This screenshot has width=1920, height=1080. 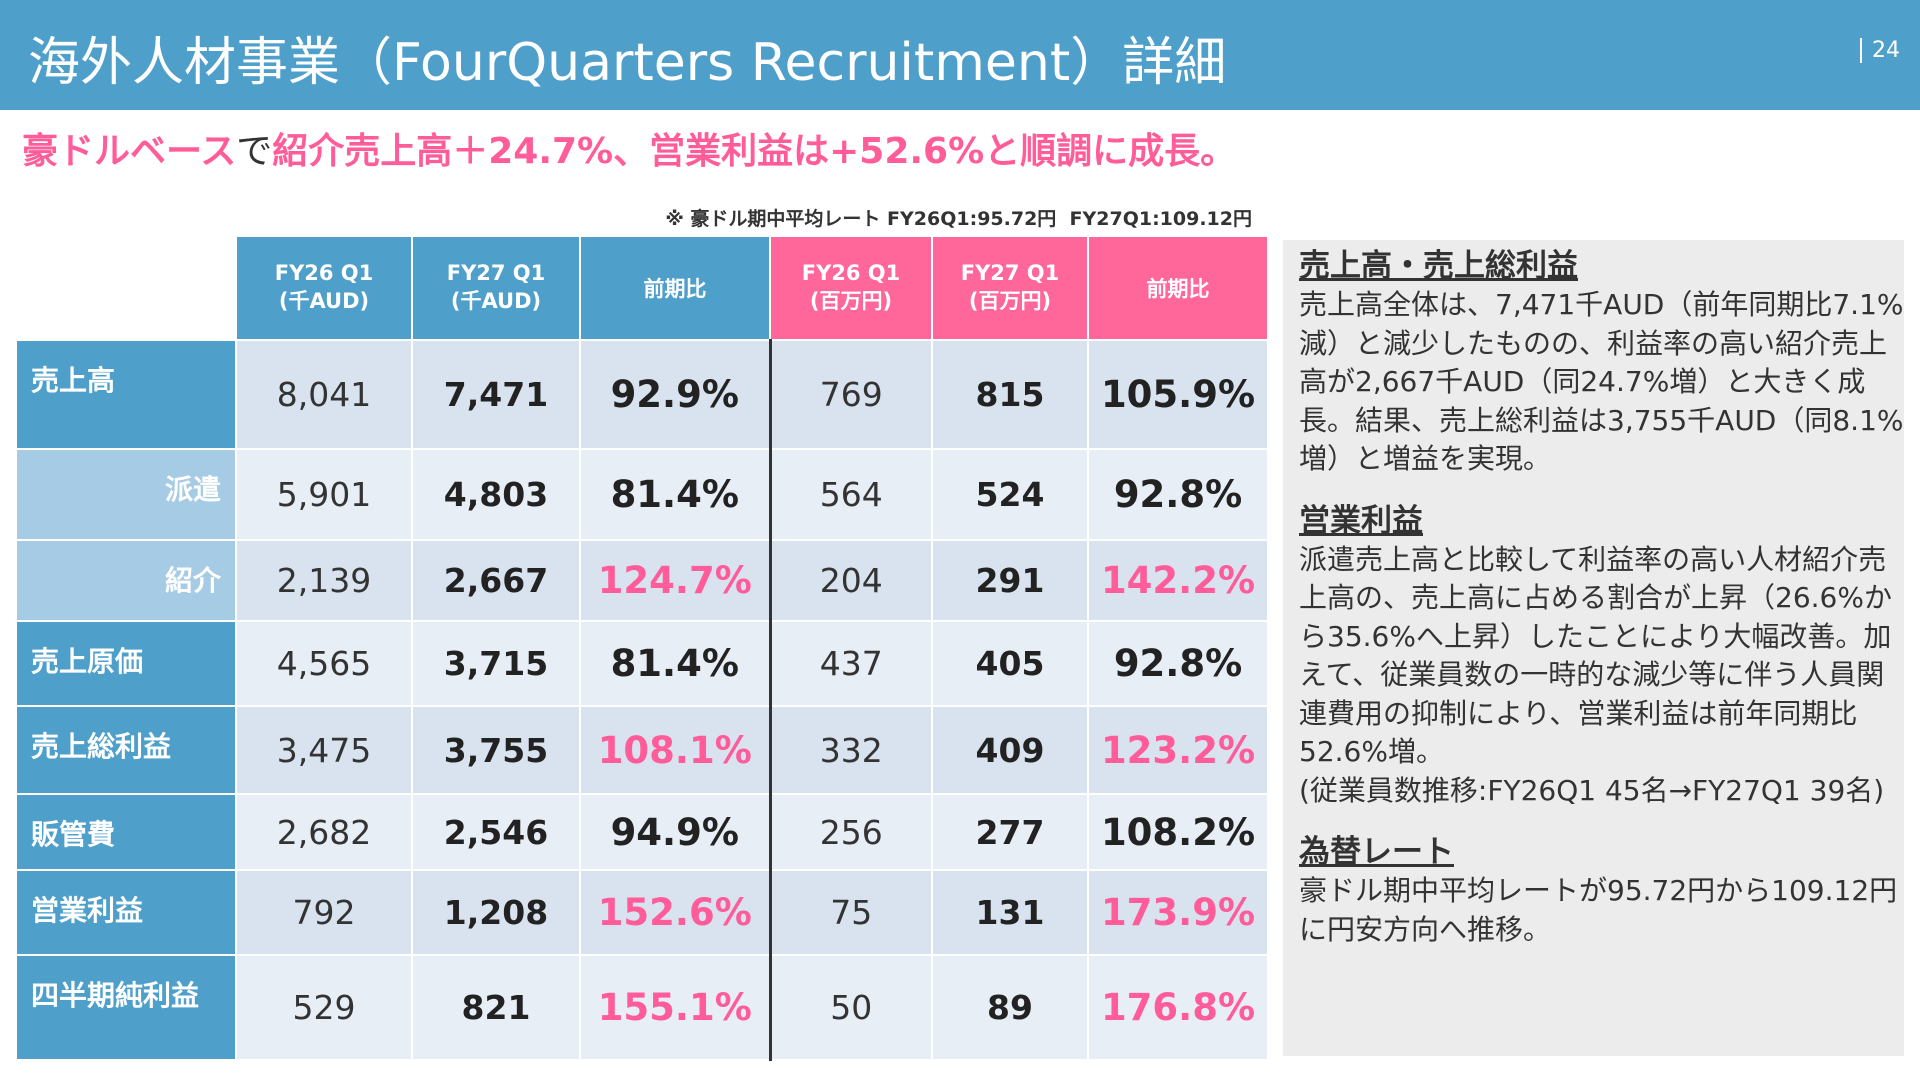 I want to click on subtitle-highlight: 豪ドルベース, so click(x=129, y=151).